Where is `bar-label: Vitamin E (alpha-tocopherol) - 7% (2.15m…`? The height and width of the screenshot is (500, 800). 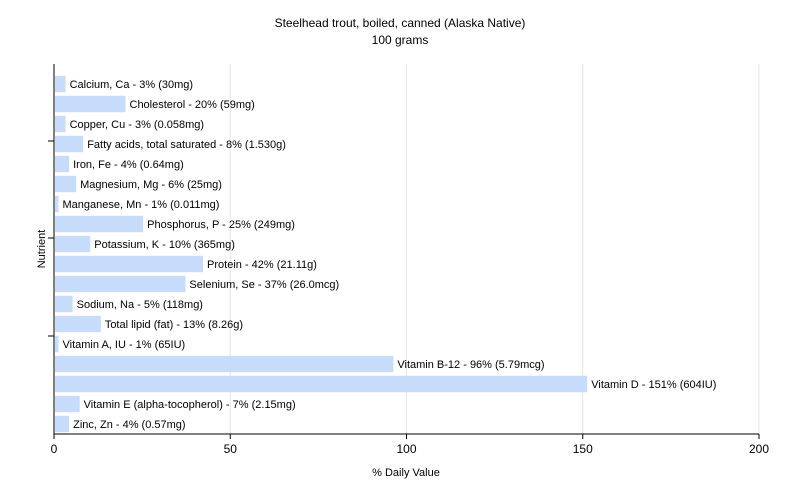 bar-label: Vitamin E (alpha-tocopherol) - 7% (2.15m… is located at coordinates (190, 405).